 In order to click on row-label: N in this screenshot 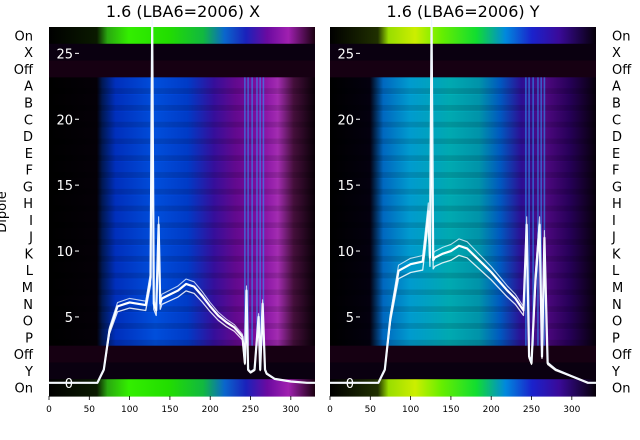, I will do `click(28, 305)`.